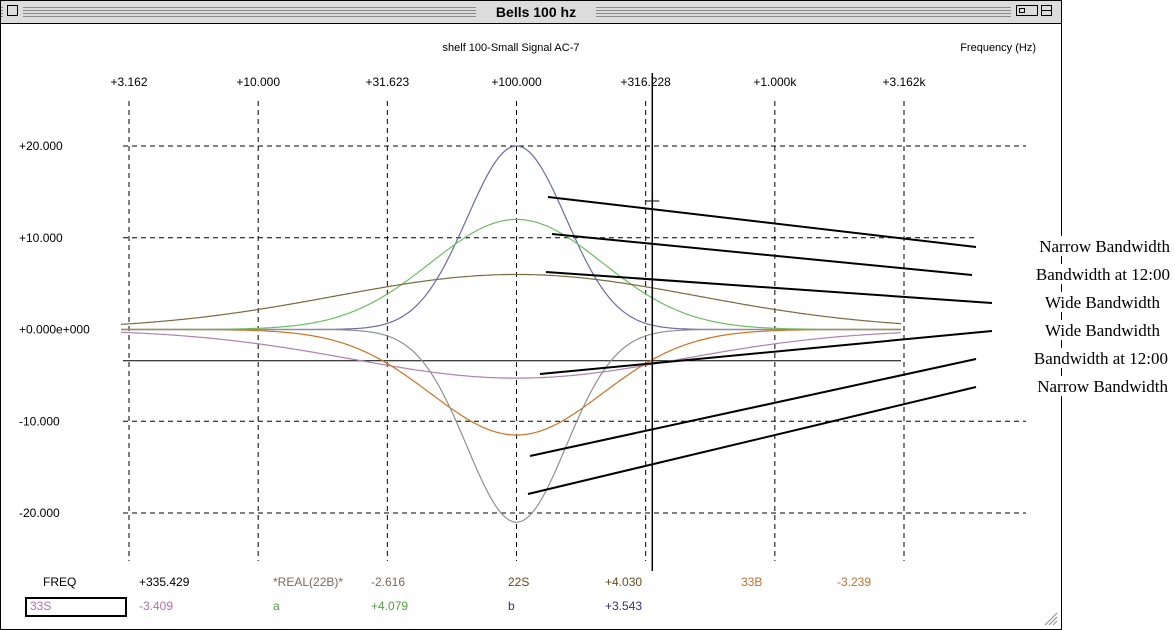 This screenshot has width=1175, height=630. Describe the element at coordinates (511, 606) in the screenshot. I see `readout-value: b` at that location.